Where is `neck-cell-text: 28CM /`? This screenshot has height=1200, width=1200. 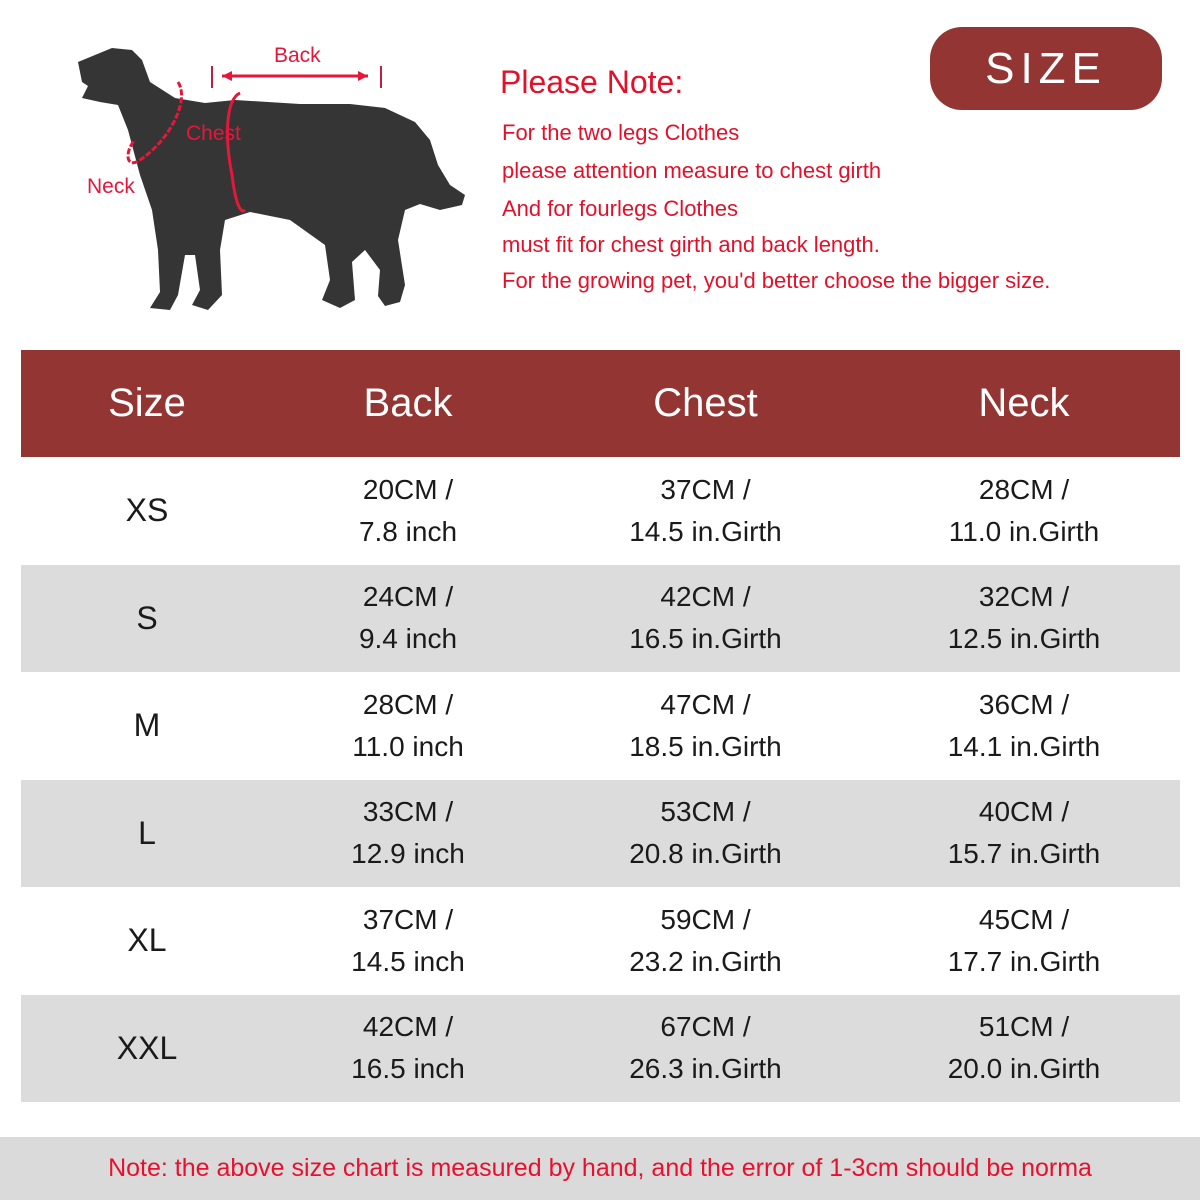
neck-cell-text: 28CM / is located at coordinates (1024, 489).